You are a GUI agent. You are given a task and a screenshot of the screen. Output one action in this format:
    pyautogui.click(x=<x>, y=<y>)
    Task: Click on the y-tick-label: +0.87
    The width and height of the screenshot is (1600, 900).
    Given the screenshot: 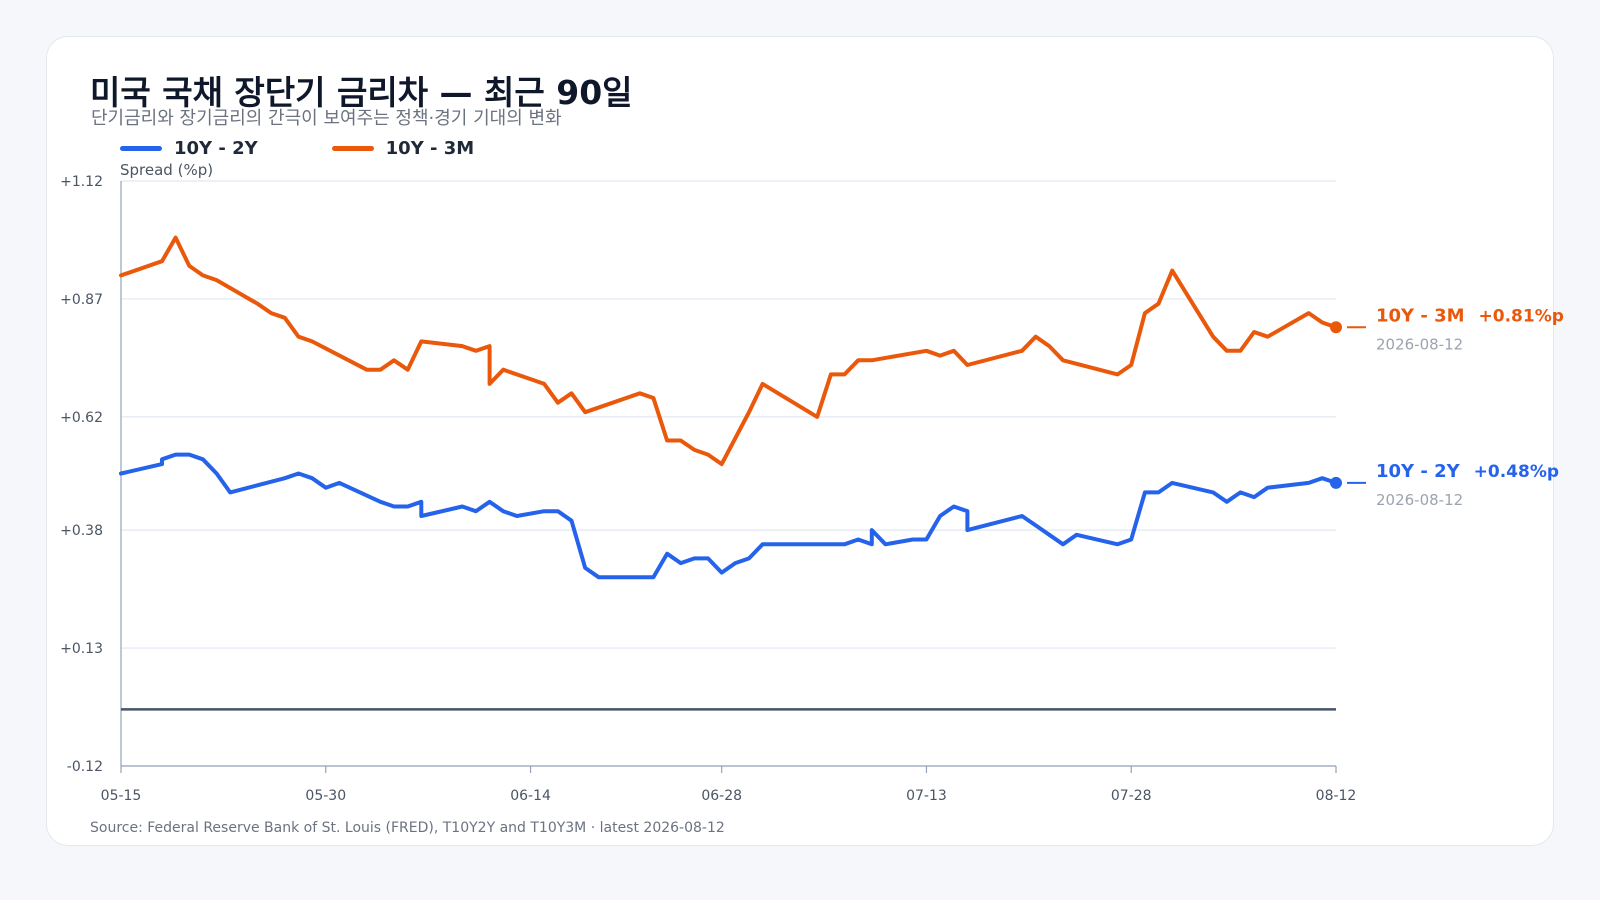 What is the action you would take?
    pyautogui.click(x=81, y=300)
    